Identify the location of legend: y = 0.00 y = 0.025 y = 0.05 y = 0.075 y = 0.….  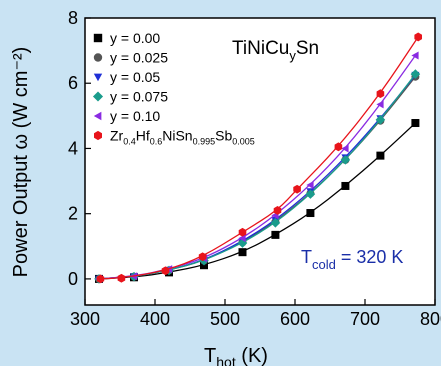
(173, 88).